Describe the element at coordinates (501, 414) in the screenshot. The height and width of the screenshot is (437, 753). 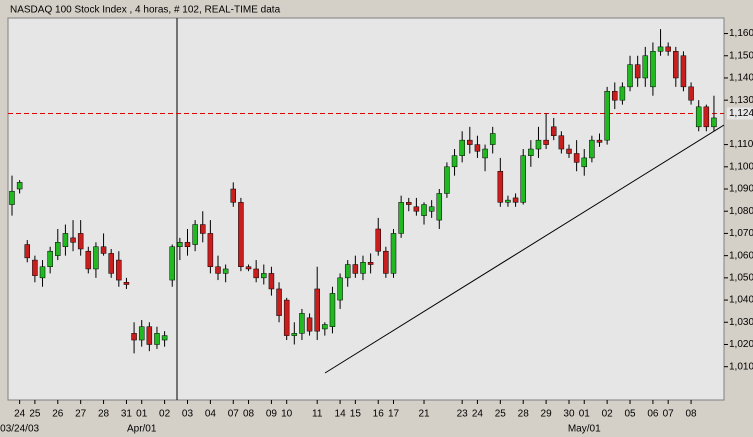
I see `x-tick-label: 25` at that location.